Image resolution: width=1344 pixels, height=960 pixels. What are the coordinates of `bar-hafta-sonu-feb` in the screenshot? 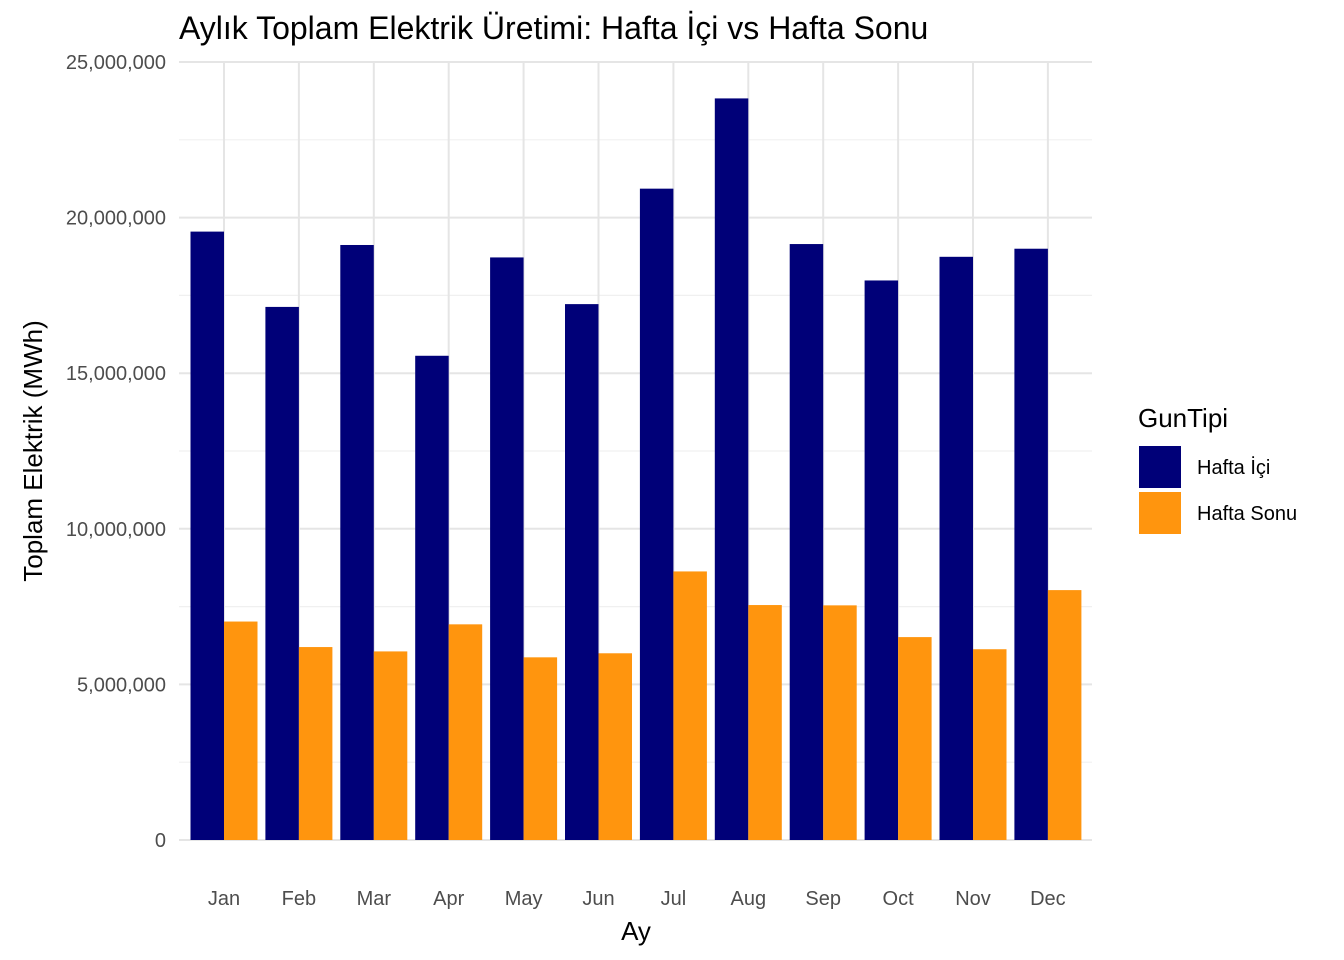 It's located at (315, 743).